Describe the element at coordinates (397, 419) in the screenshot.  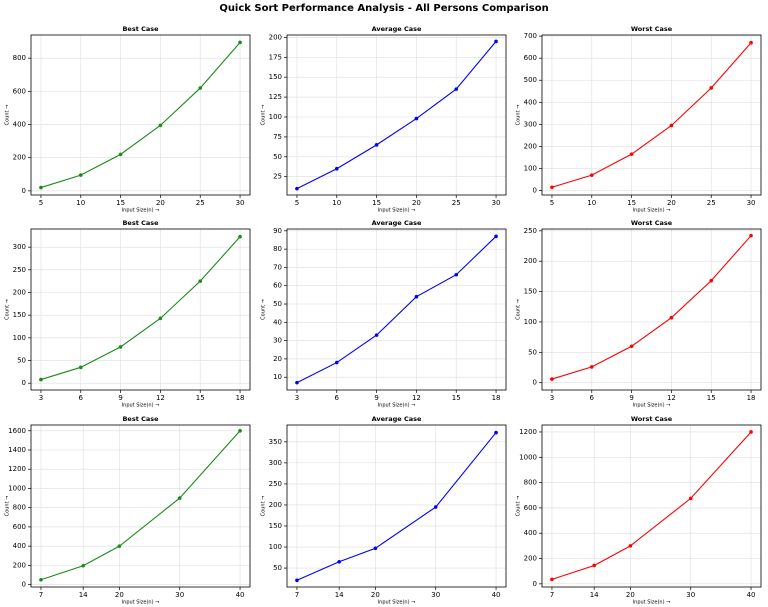
I see `chart-title: Average Case` at that location.